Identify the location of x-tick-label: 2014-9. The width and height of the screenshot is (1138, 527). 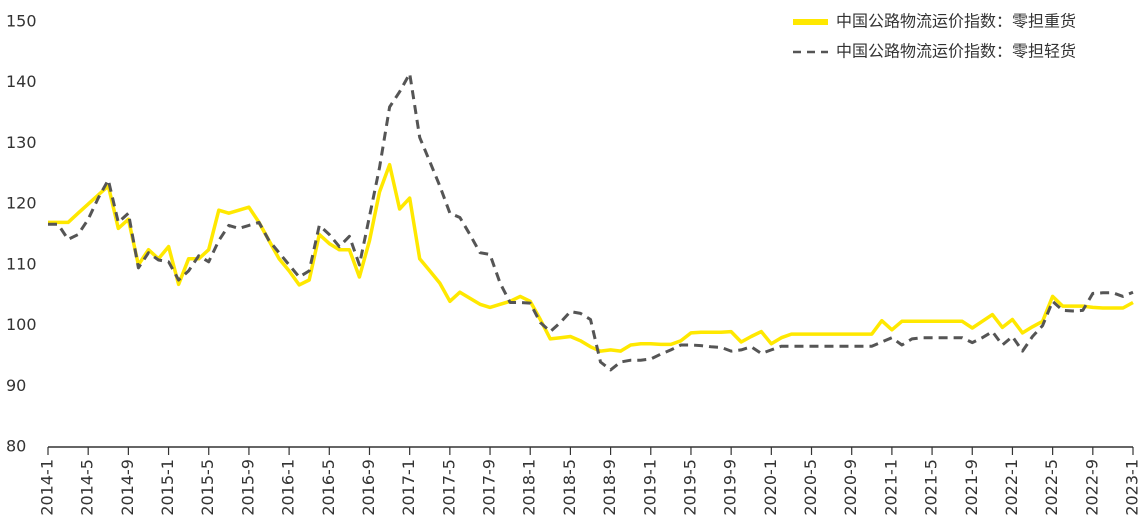
(127, 487).